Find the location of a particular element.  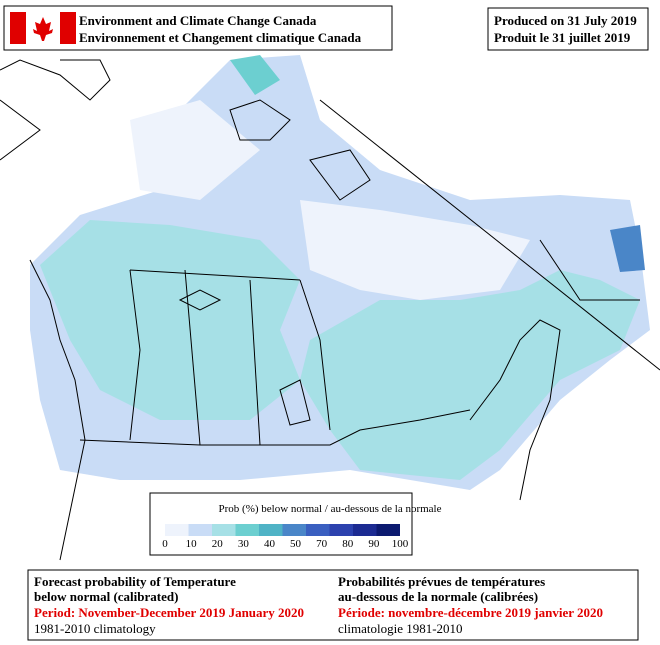

legend-tick-label: 100 is located at coordinates (400, 544).